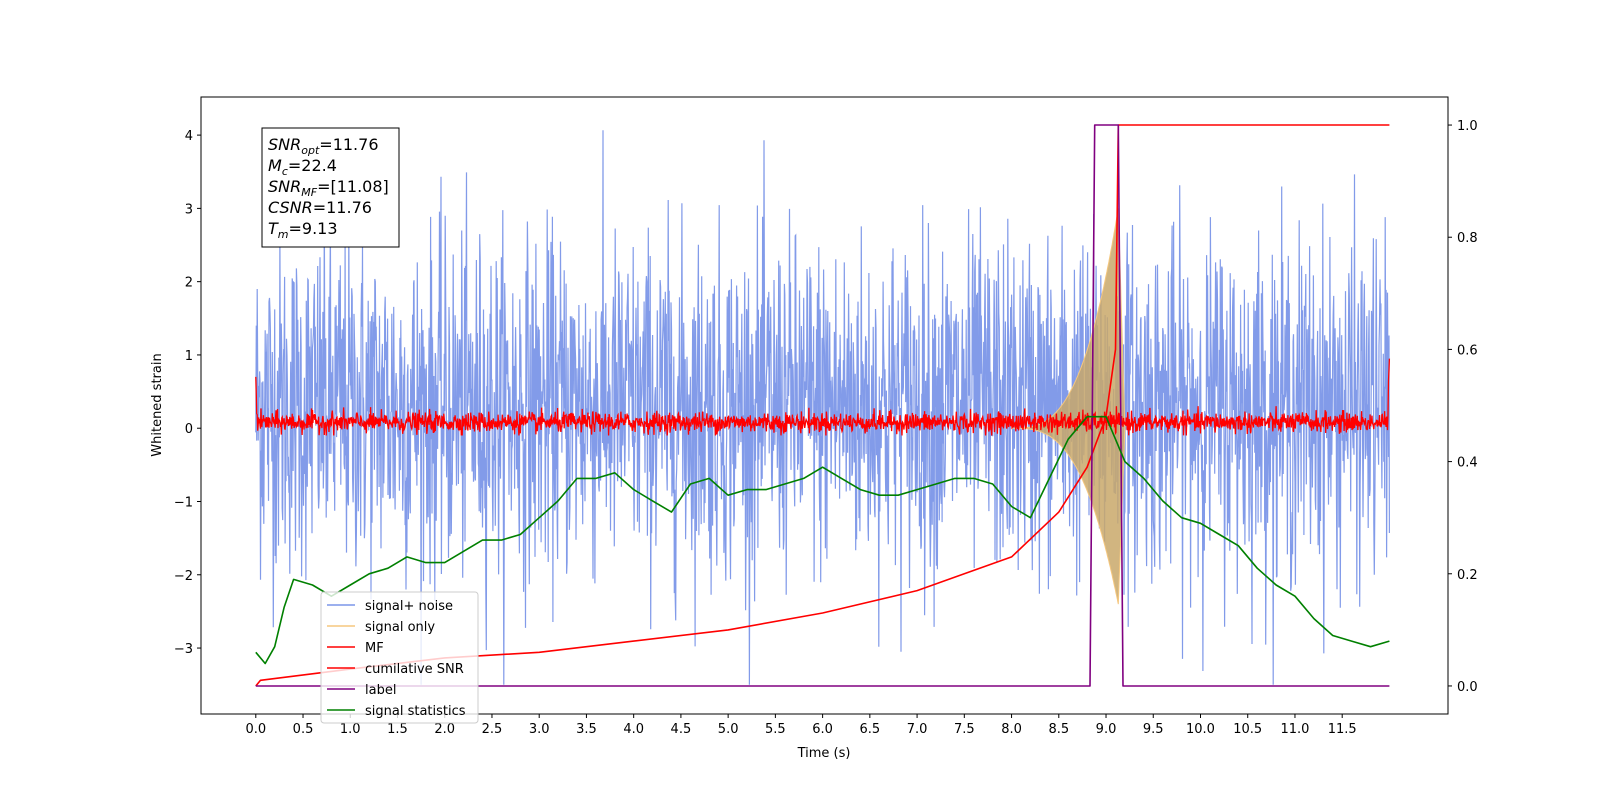  Describe the element at coordinates (374, 648) in the screenshot. I see `legend-label: MF` at that location.